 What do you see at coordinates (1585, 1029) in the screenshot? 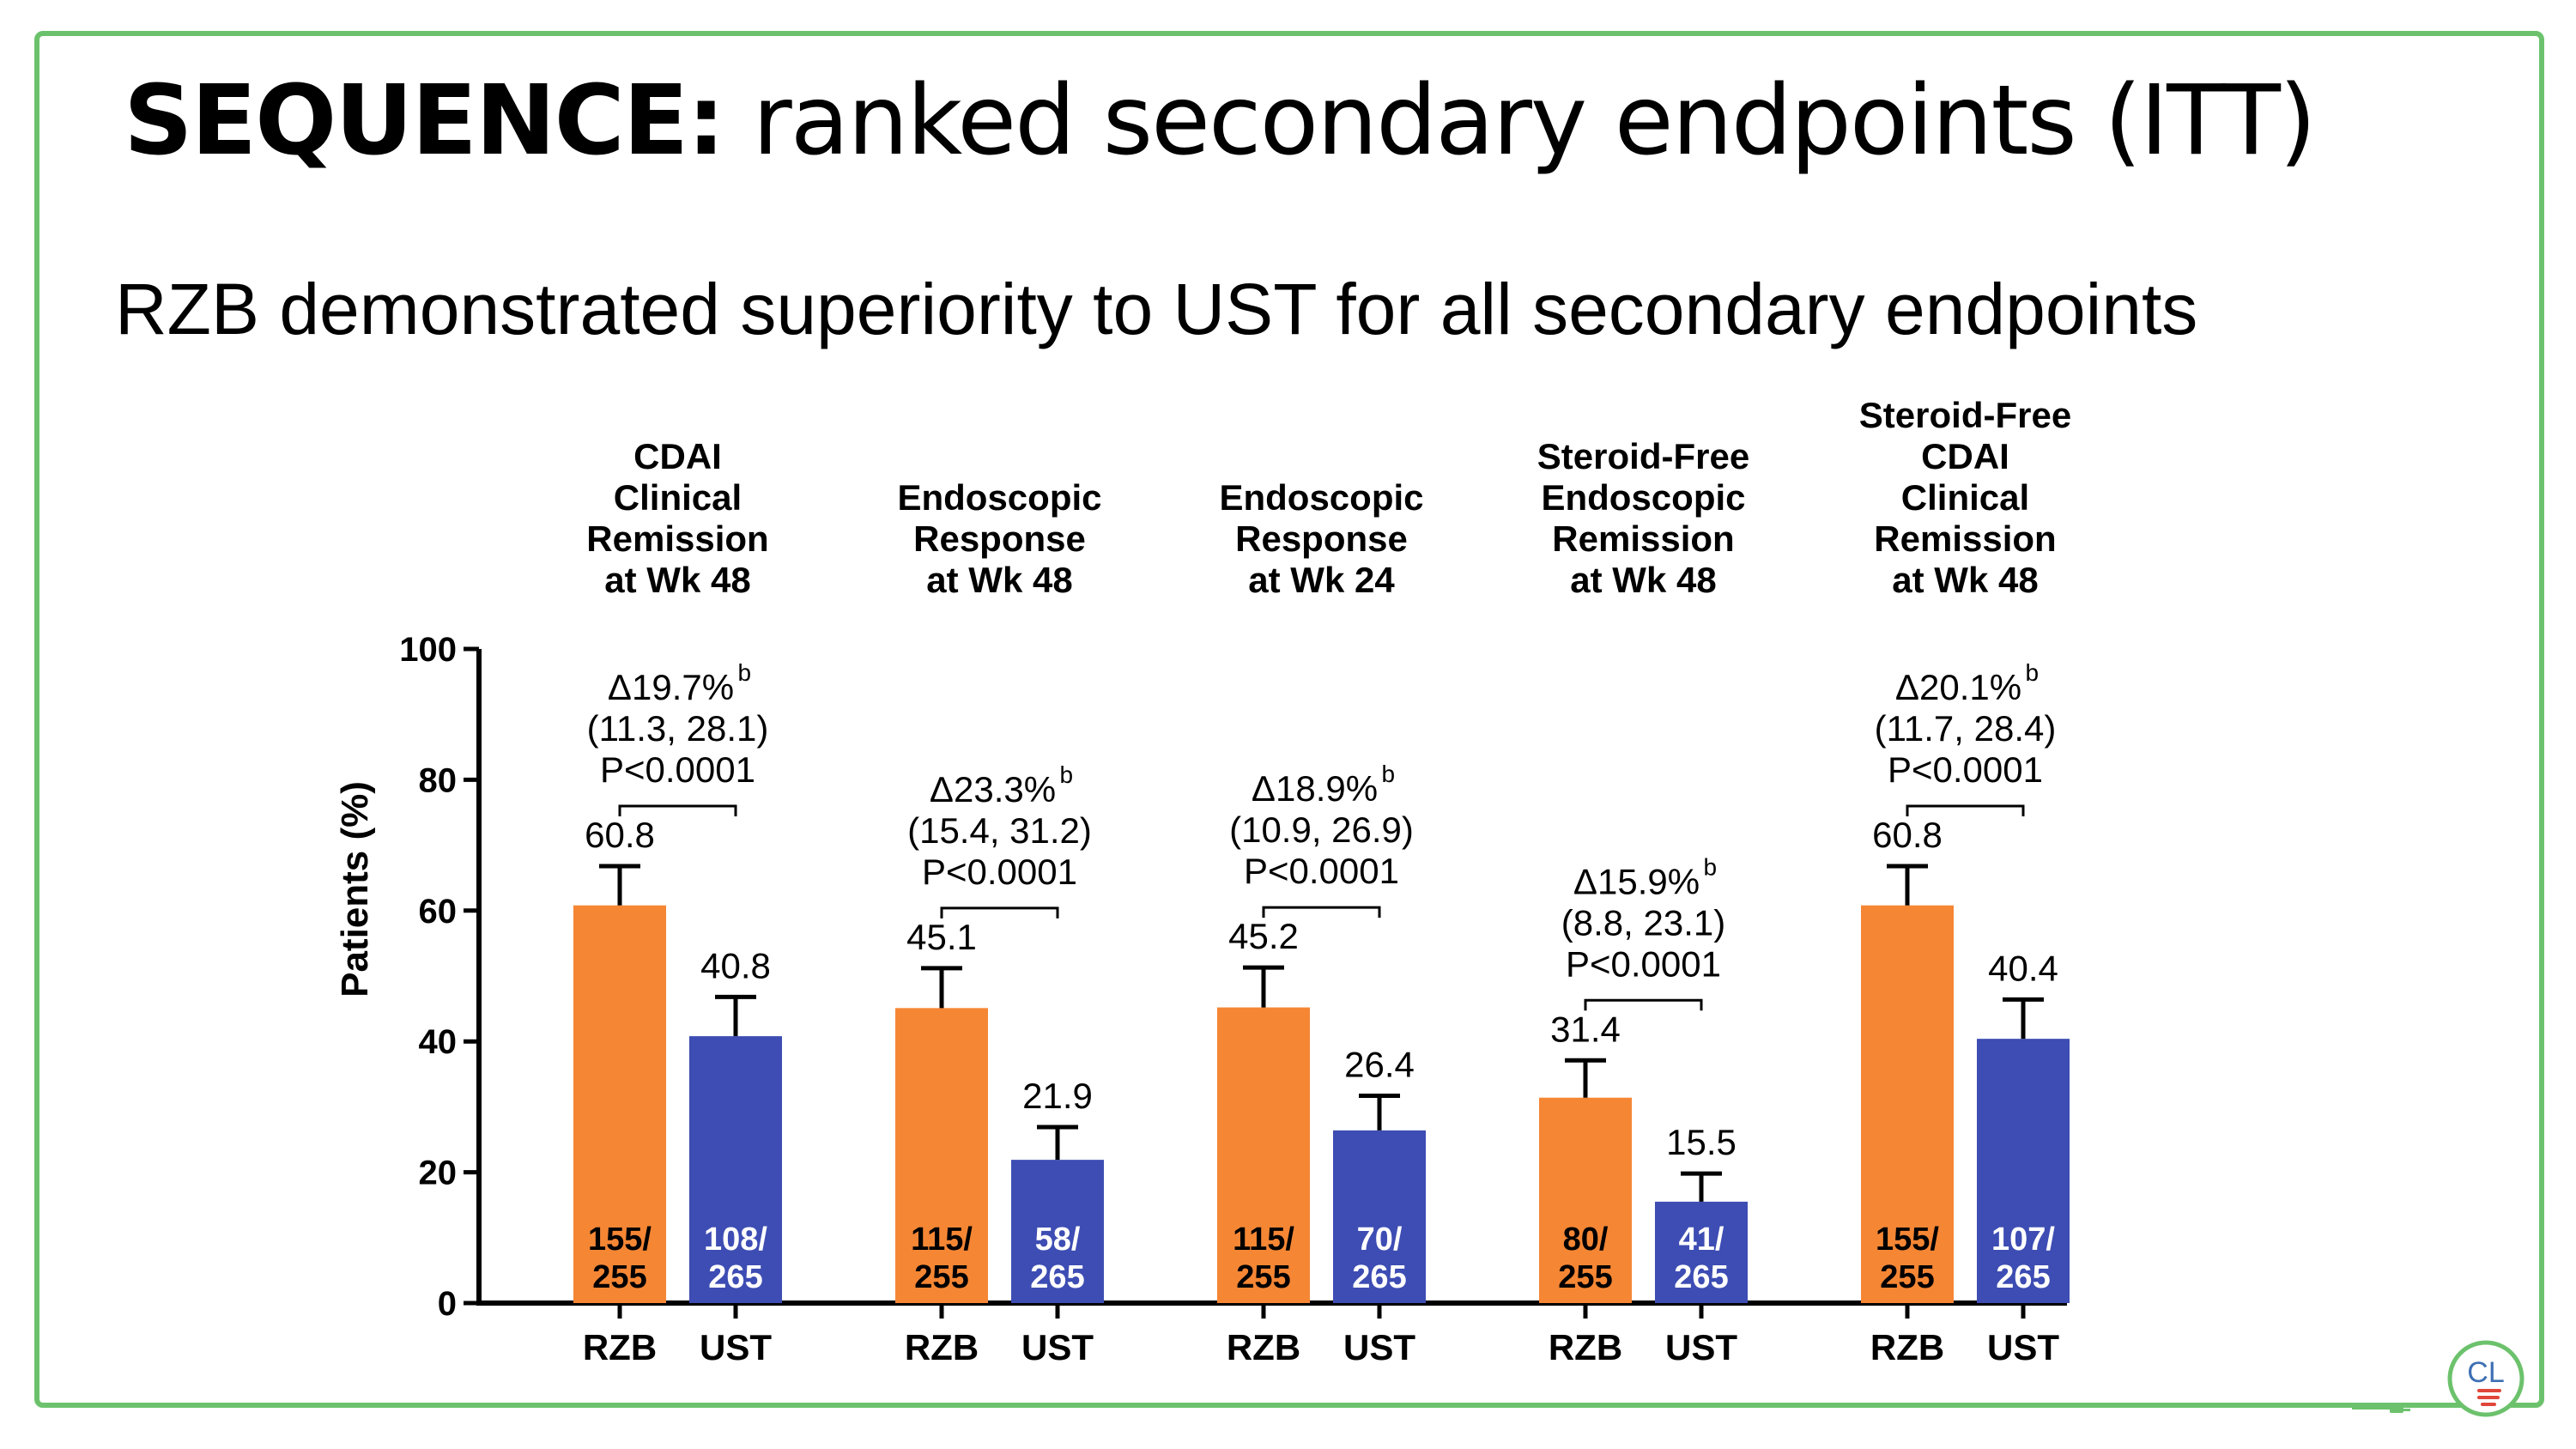
I see `value-label: 31.4` at bounding box center [1585, 1029].